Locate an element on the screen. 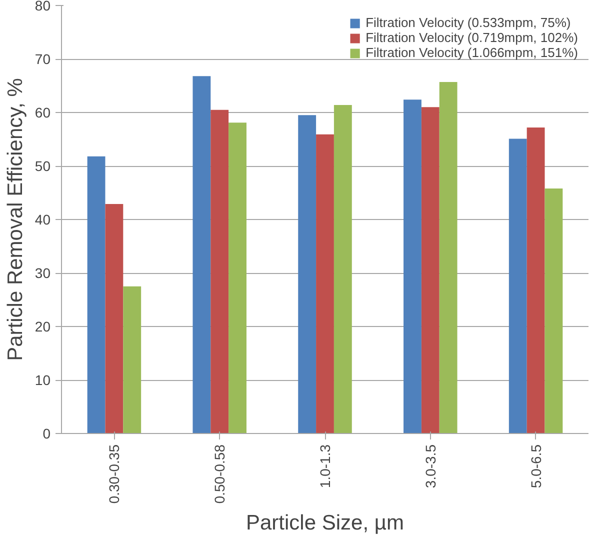 This screenshot has height=537, width=598. x-tick-label: 3.0-3.5 is located at coordinates (430, 466).